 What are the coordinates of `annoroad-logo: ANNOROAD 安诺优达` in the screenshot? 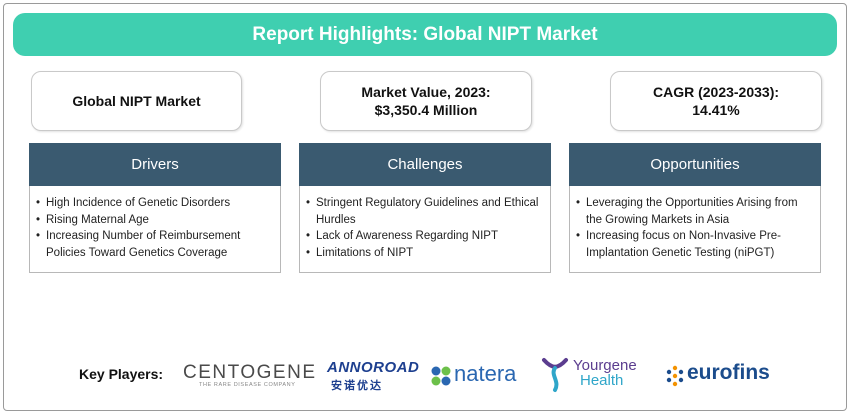 It's located at (372, 375).